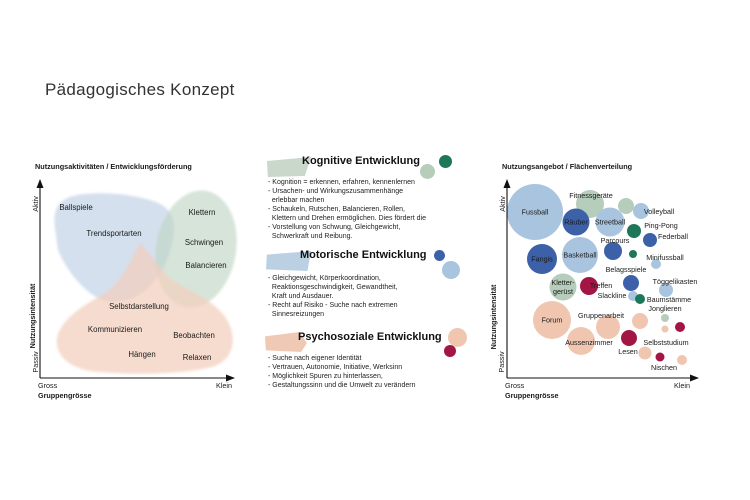 The image size is (750, 500). I want to click on bubble-basketball, so click(580, 255).